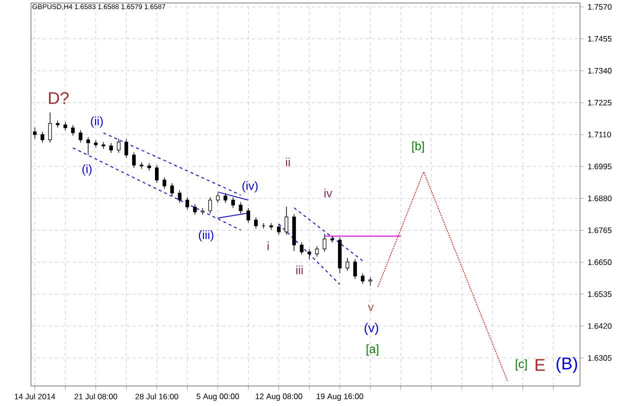  Describe the element at coordinates (96, 122) in the screenshot. I see `annotation: (ii)` at that location.